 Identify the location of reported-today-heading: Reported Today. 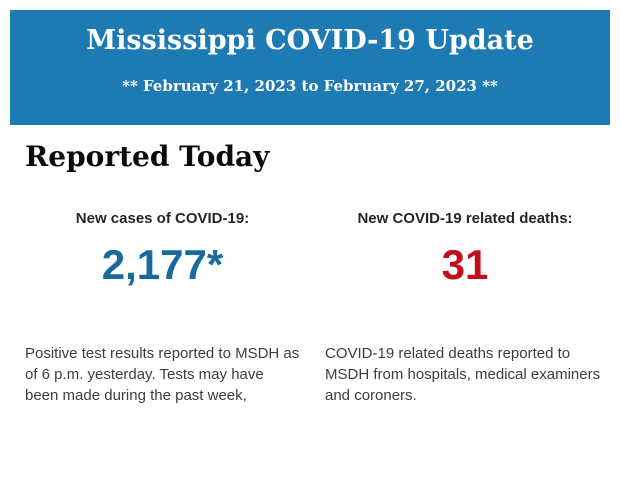
(147, 156).